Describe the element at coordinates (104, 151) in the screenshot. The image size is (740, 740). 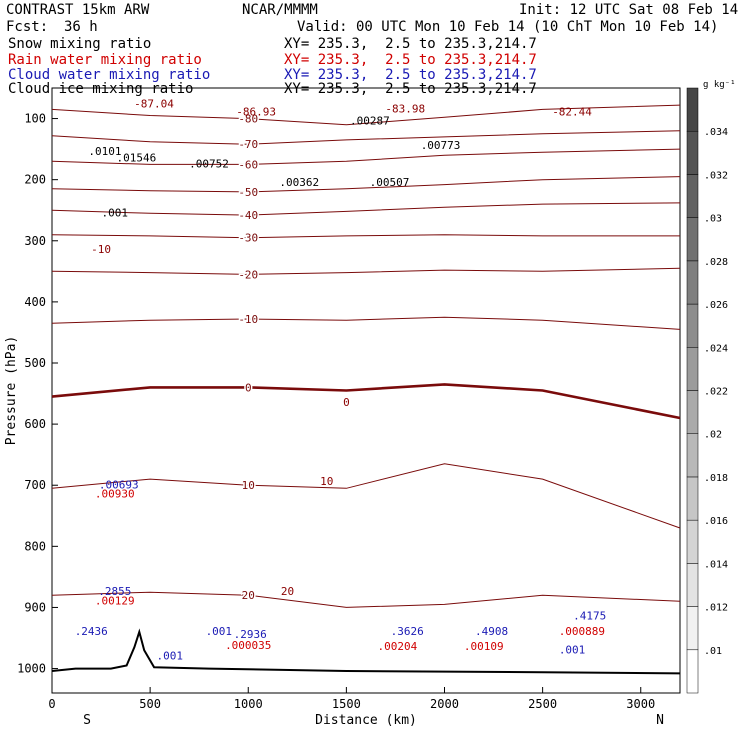
I see `value-label: .0101` at that location.